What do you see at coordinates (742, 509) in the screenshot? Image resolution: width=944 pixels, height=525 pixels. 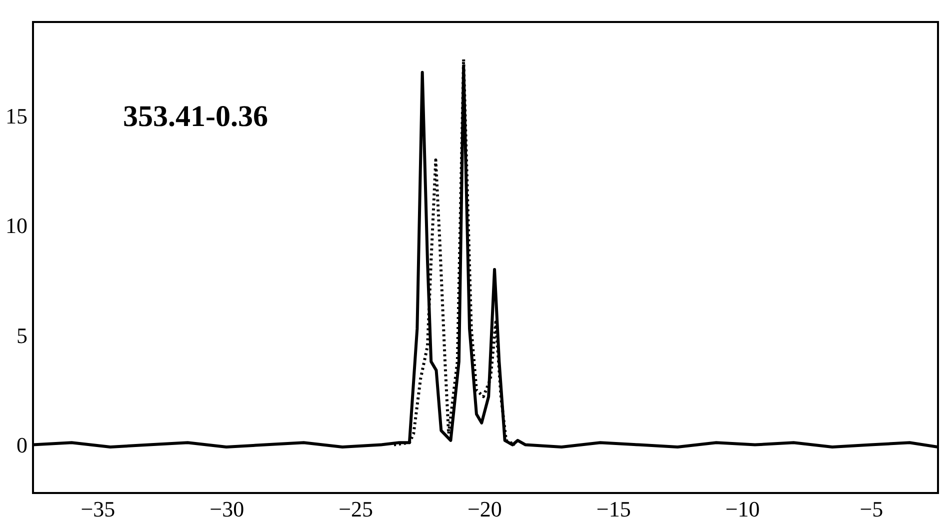 I see `x-tick-label: −10` at bounding box center [742, 509].